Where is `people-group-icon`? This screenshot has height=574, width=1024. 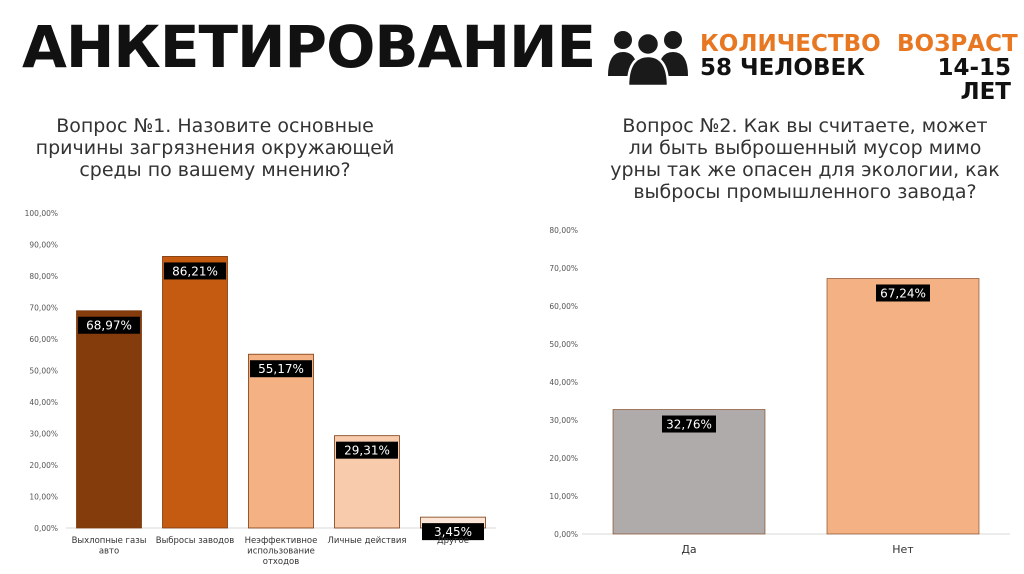
people-group-icon is located at coordinates (648, 58).